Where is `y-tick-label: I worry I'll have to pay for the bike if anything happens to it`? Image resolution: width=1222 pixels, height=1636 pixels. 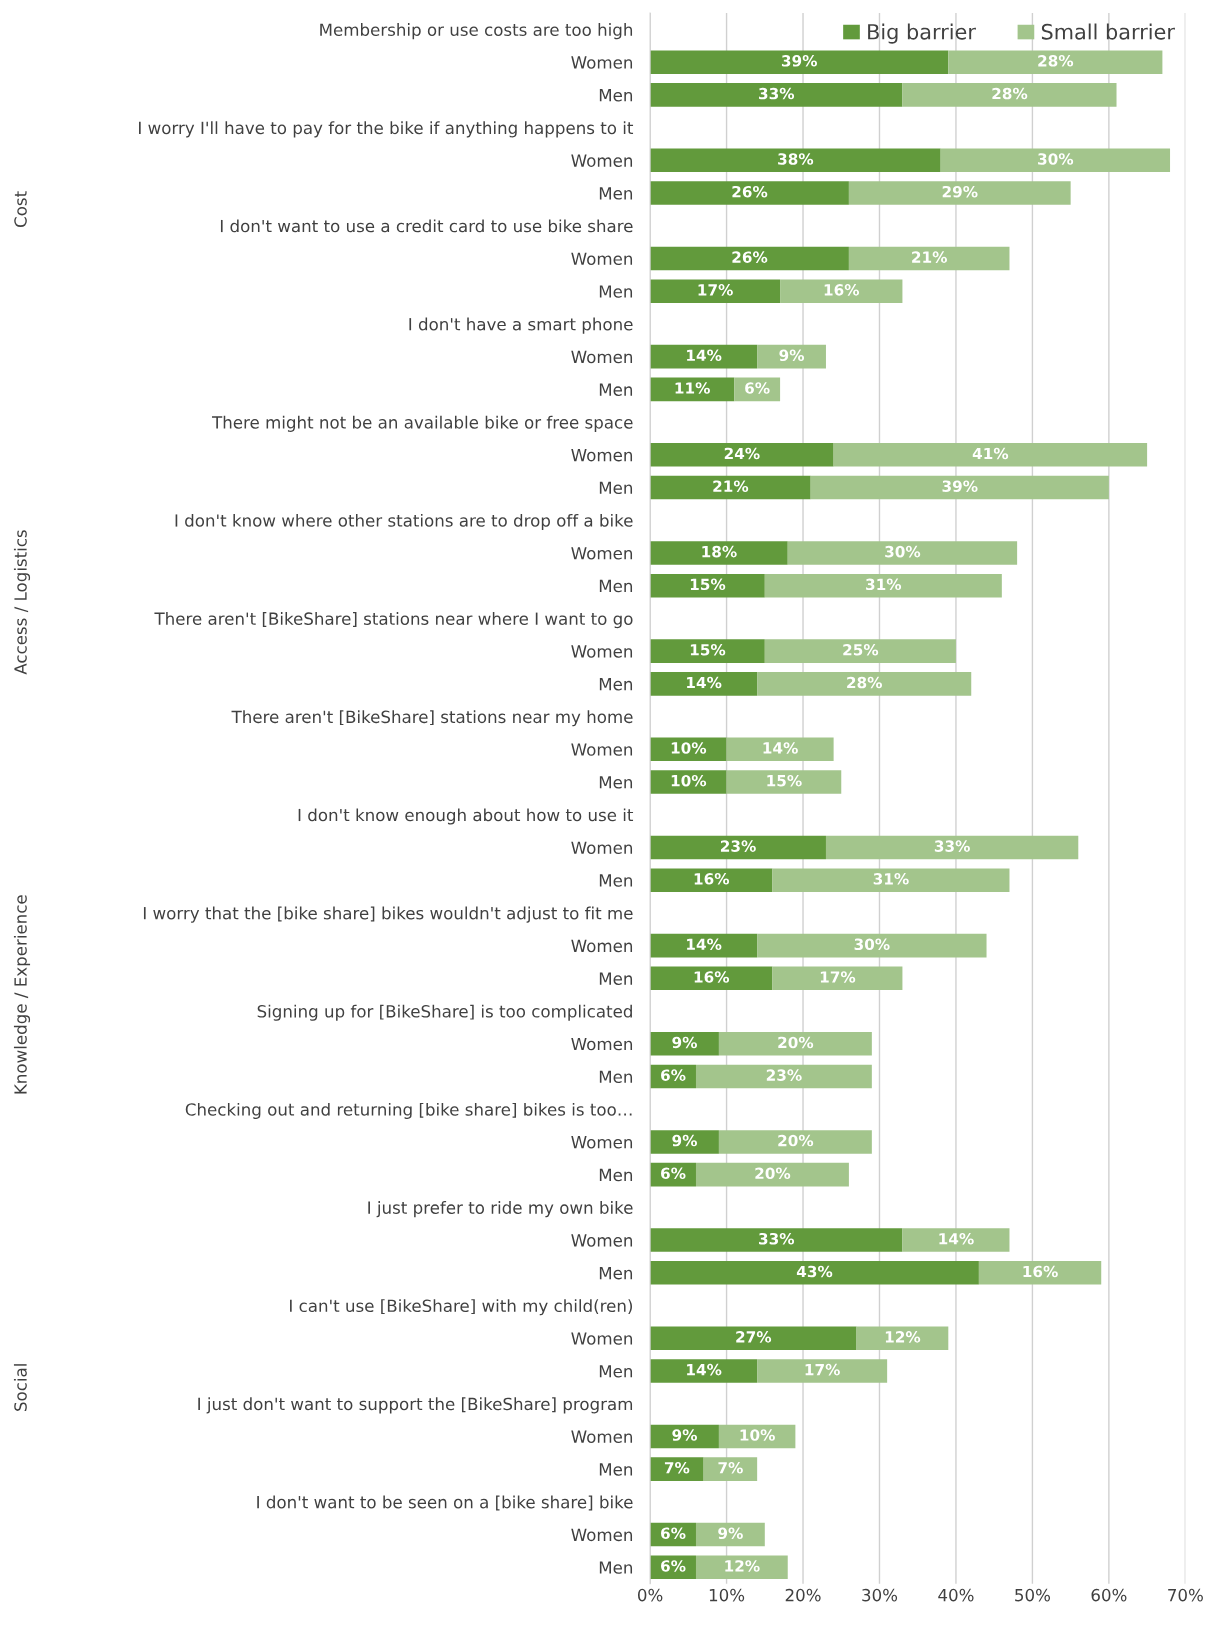
y-tick-label: I worry I'll have to pay for the bike if anything happens to it is located at coordinates (386, 129).